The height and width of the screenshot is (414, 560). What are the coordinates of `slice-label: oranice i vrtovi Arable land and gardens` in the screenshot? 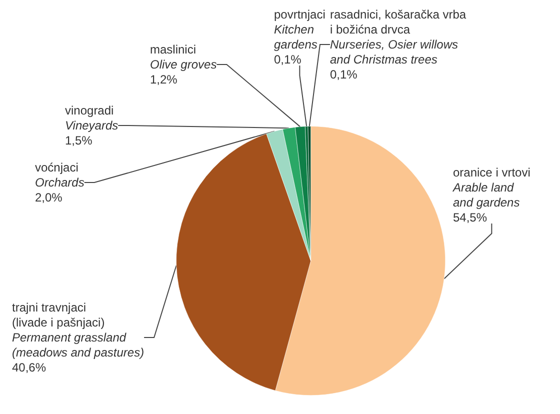 It's located at (491, 188).